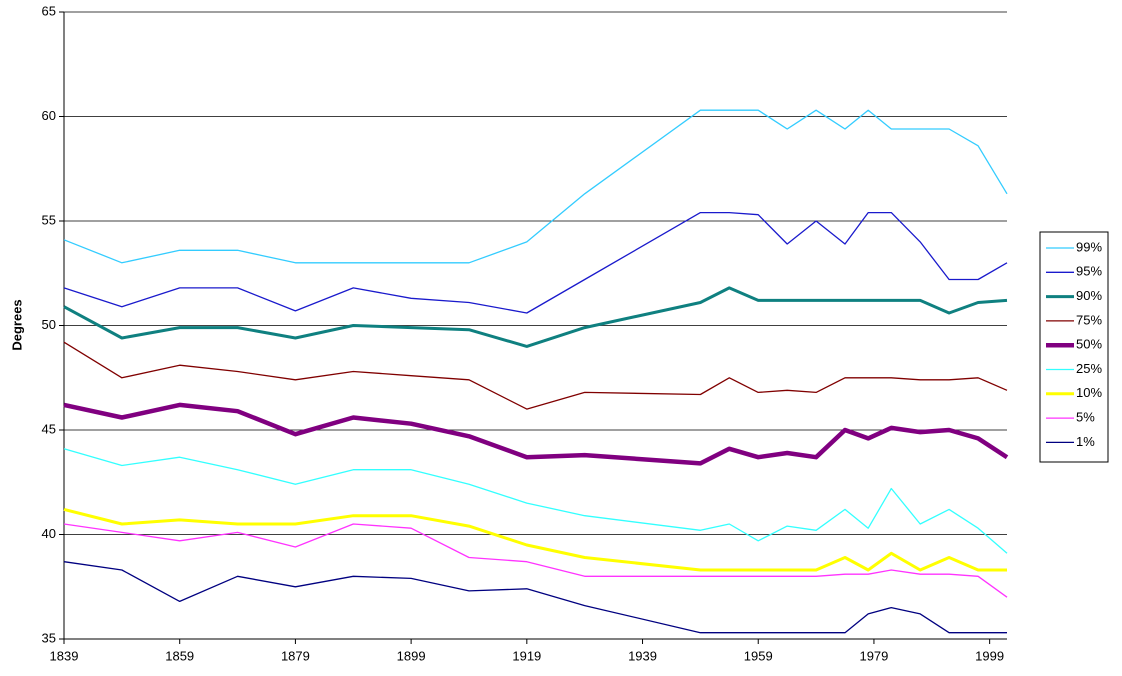  Describe the element at coordinates (49, 637) in the screenshot. I see `y-tick-label: 35` at that location.